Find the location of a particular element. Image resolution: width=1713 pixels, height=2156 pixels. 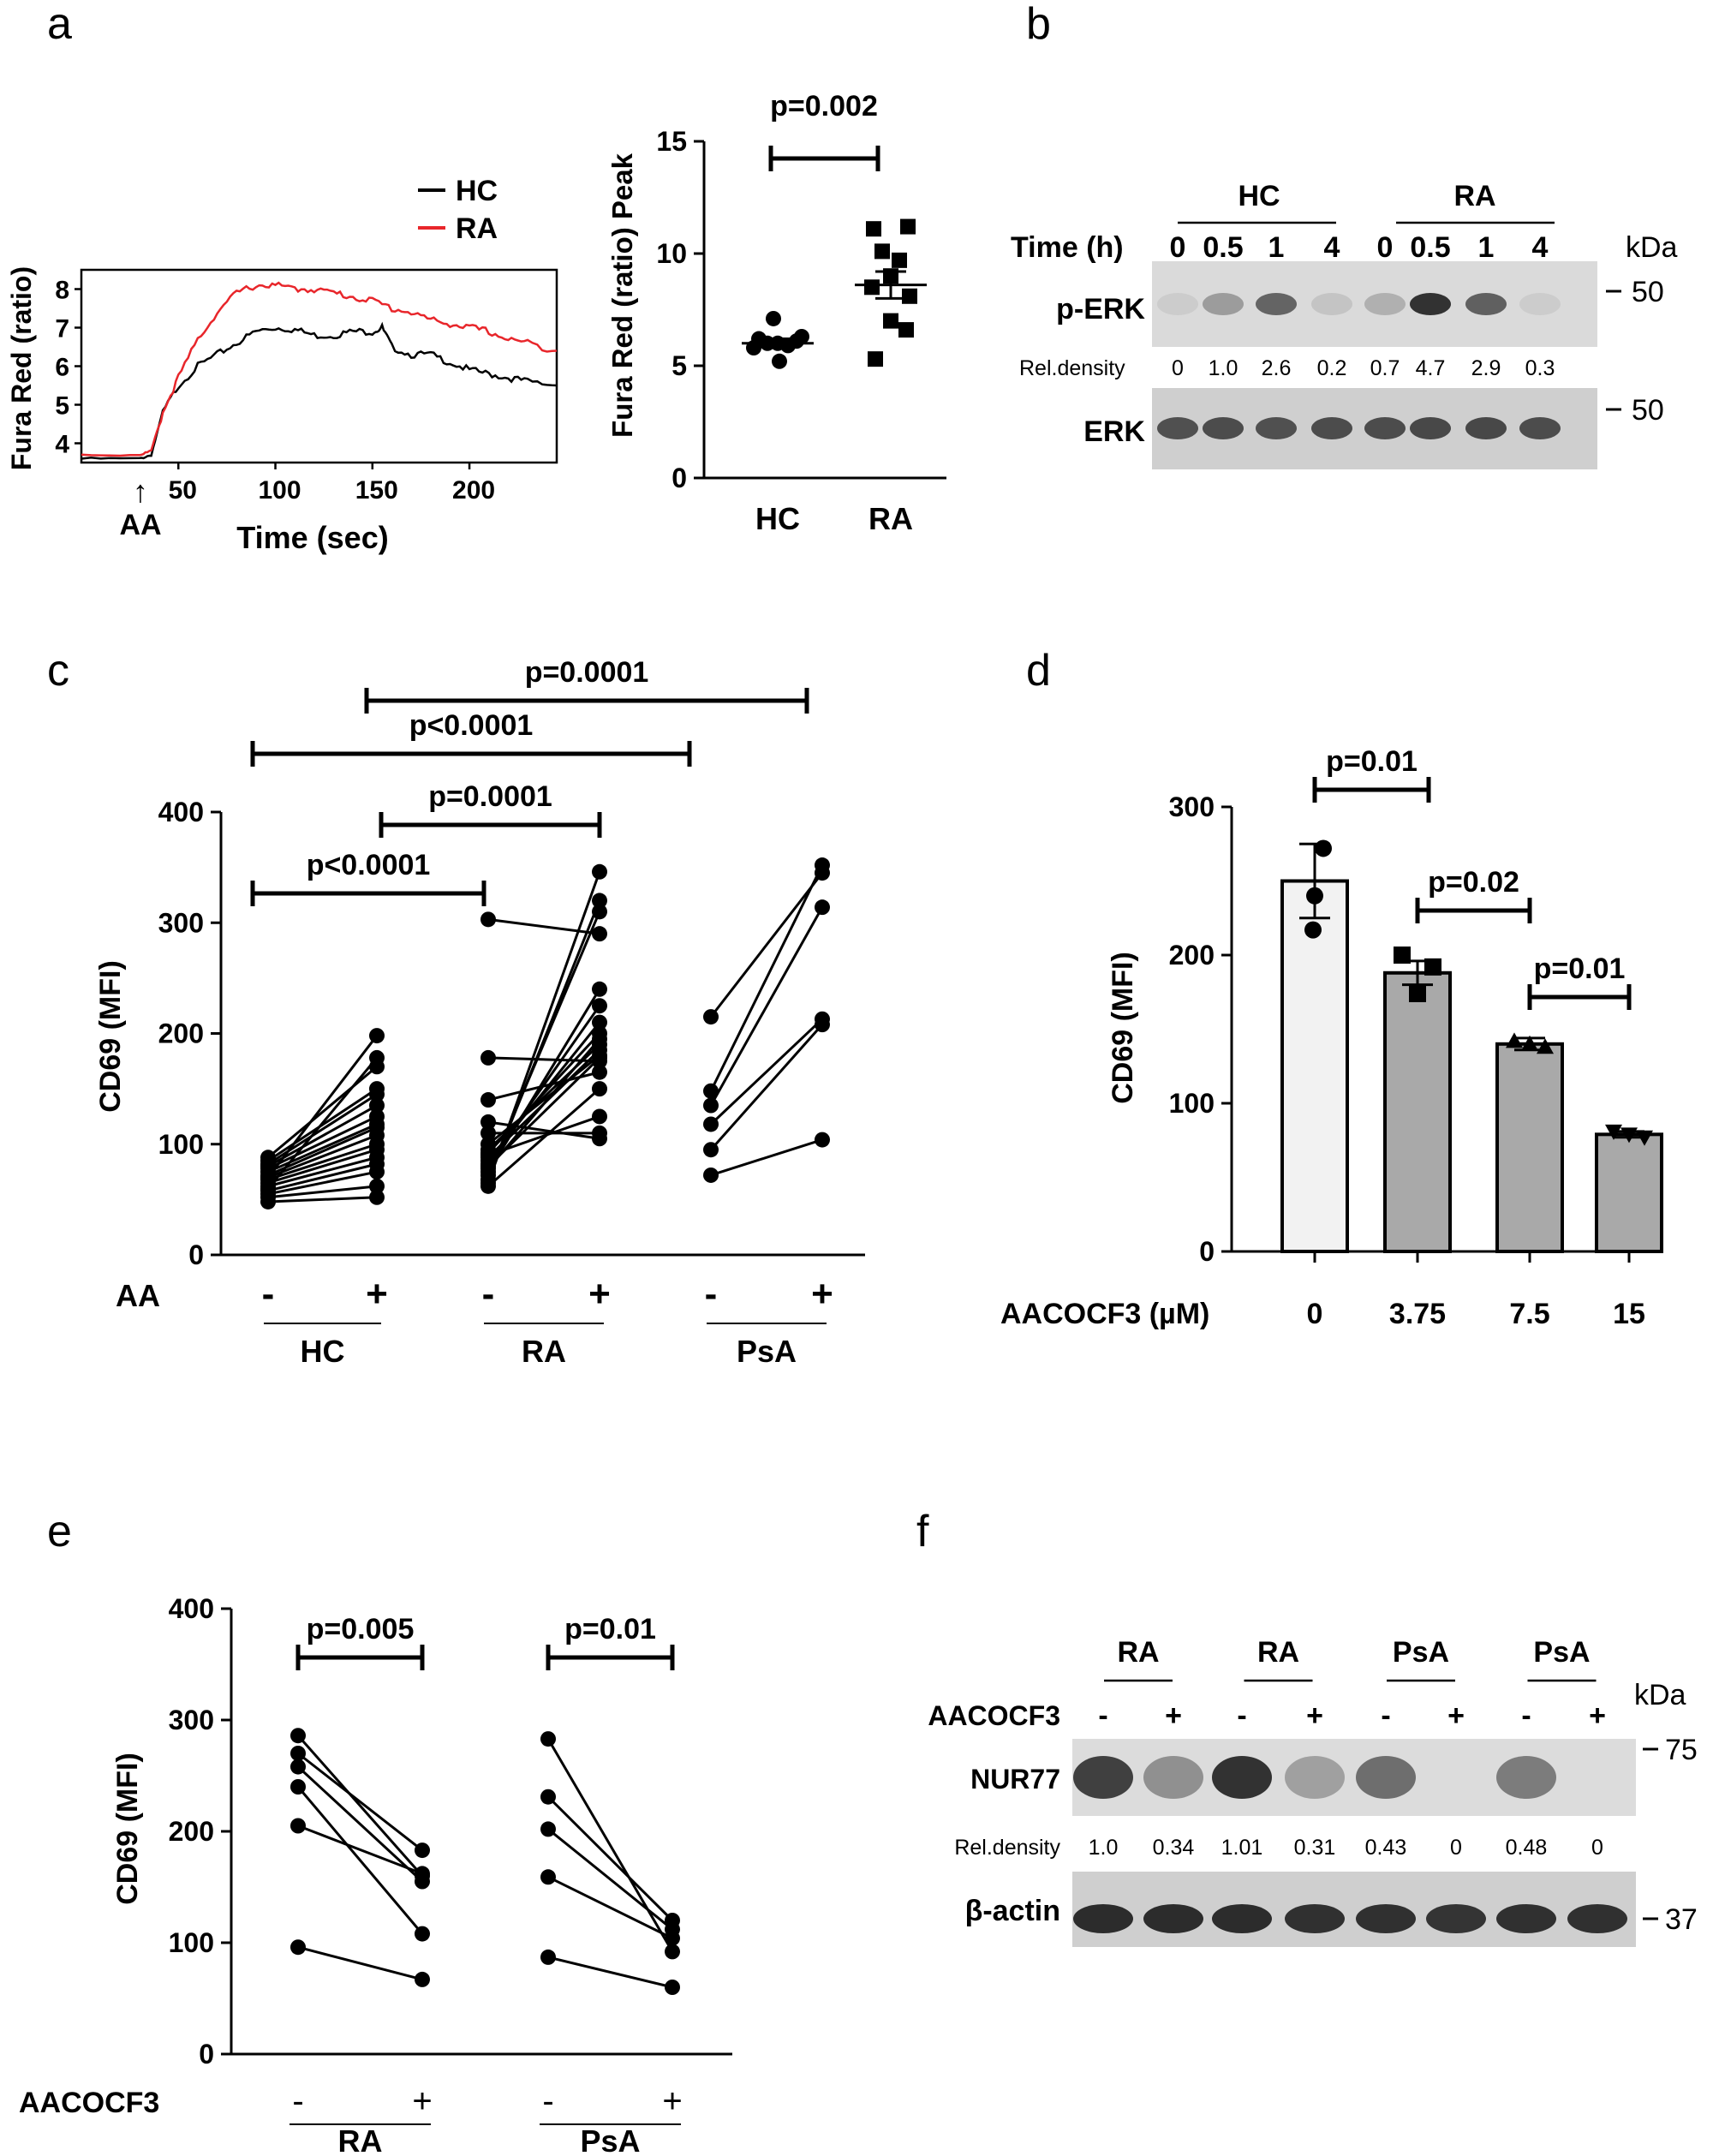

density-label-f: Rel.density is located at coordinates (1007, 1848).